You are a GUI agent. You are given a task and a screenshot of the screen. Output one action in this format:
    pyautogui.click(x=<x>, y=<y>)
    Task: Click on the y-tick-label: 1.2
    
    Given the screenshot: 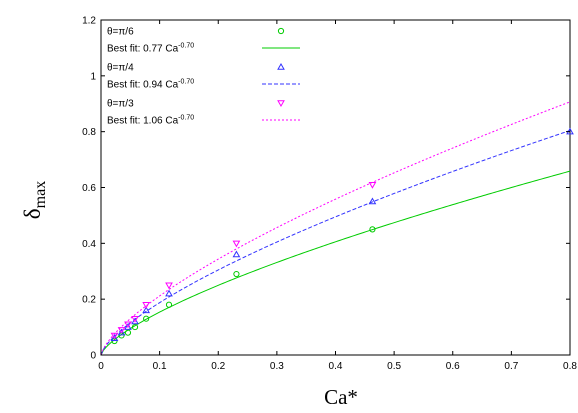 What is the action you would take?
    pyautogui.click(x=89, y=21)
    